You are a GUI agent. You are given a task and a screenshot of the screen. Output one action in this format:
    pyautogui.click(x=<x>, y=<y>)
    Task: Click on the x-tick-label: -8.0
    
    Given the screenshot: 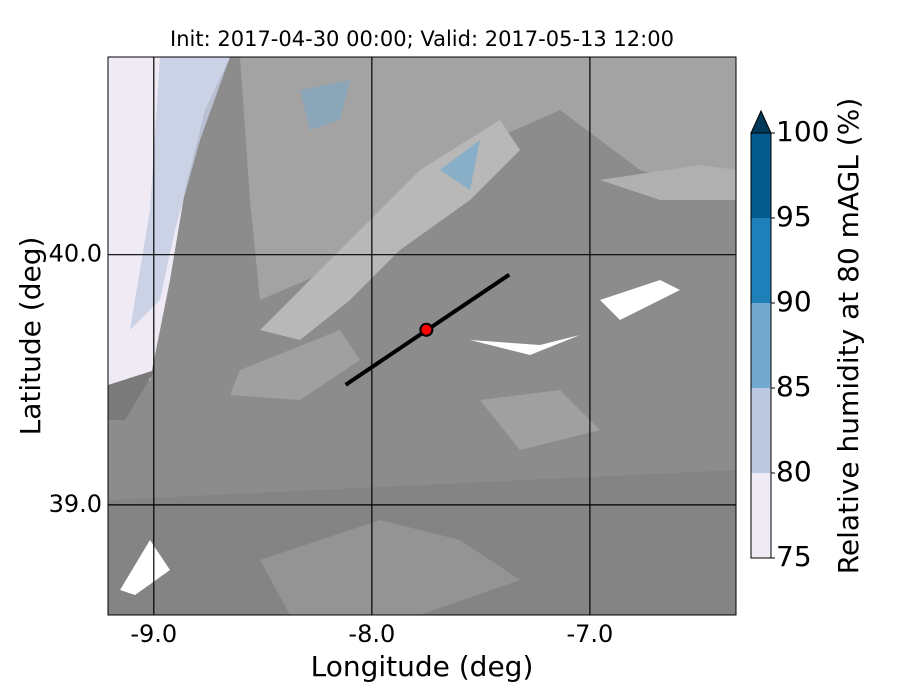 What is the action you would take?
    pyautogui.click(x=371, y=634)
    